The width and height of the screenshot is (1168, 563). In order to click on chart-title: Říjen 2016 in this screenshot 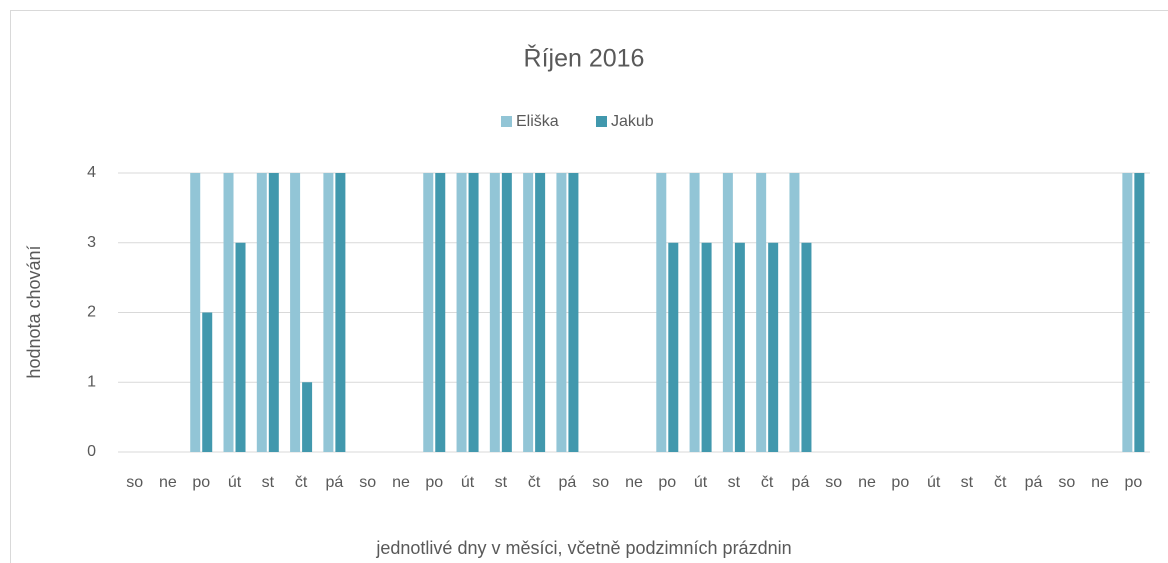, I will do `click(584, 58)`.